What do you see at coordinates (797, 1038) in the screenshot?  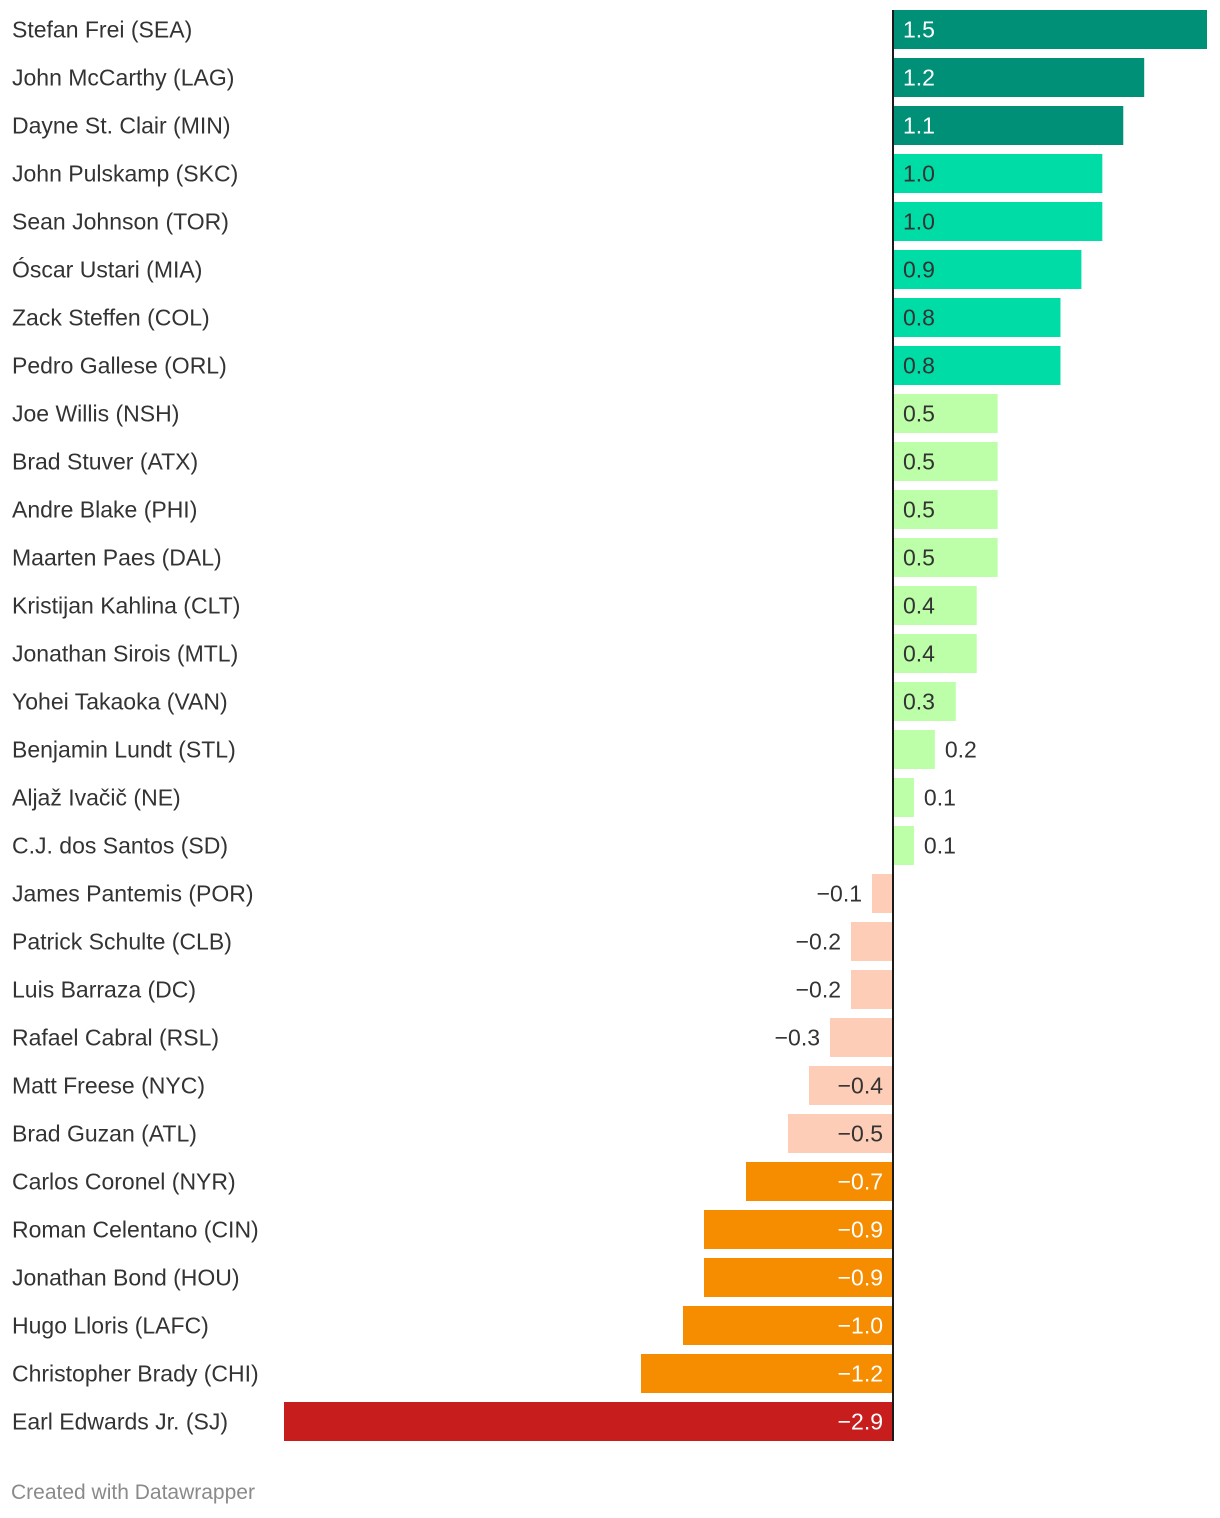 I see `value-label: −0.3` at bounding box center [797, 1038].